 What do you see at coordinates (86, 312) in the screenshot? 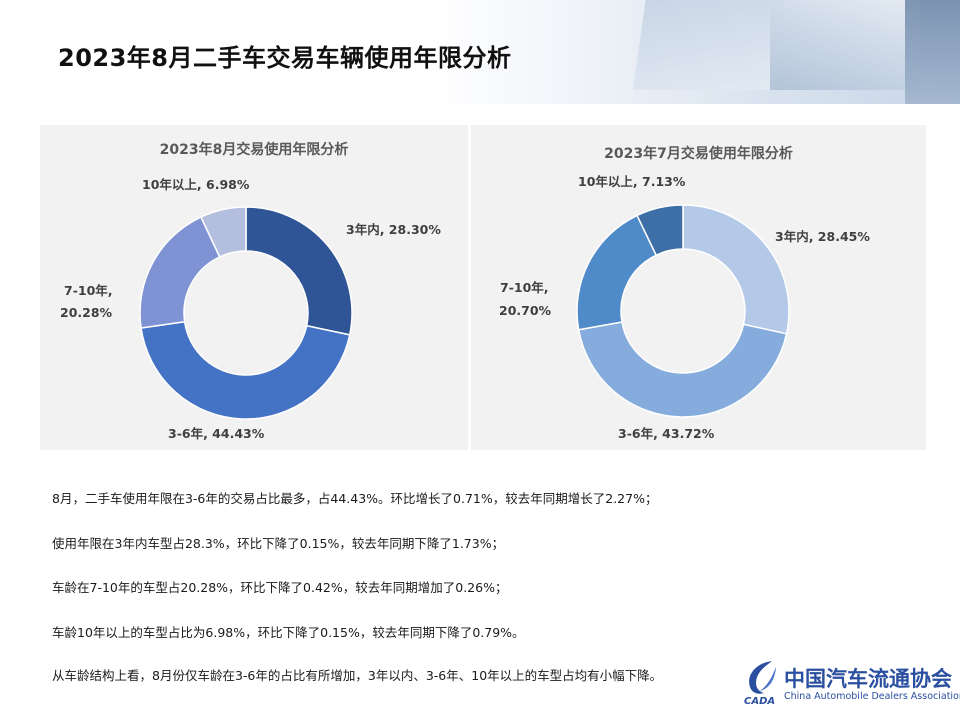
I see `data-label: 20.28%` at bounding box center [86, 312].